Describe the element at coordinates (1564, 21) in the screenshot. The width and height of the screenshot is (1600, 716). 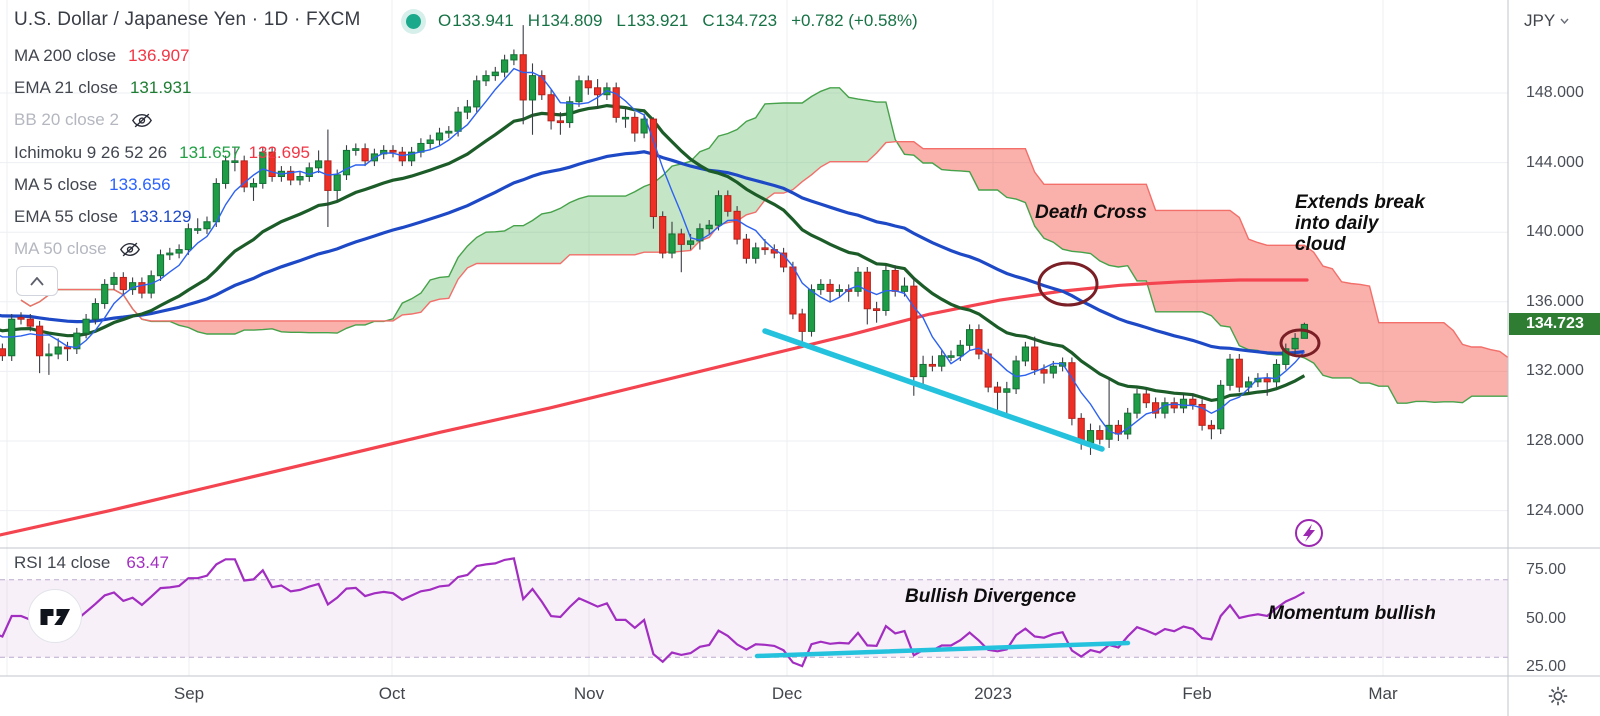
I see `chevron-down-icon` at that location.